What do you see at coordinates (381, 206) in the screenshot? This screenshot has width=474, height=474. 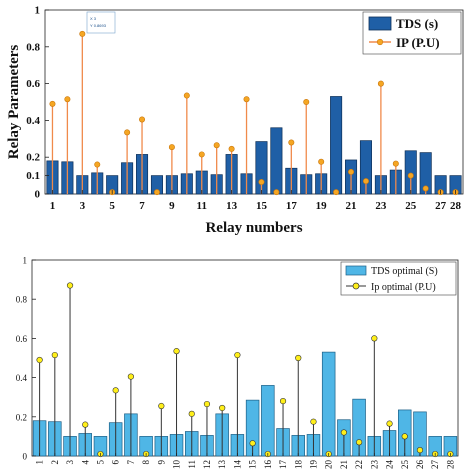 I see `x-tick-label: 23` at bounding box center [381, 206].